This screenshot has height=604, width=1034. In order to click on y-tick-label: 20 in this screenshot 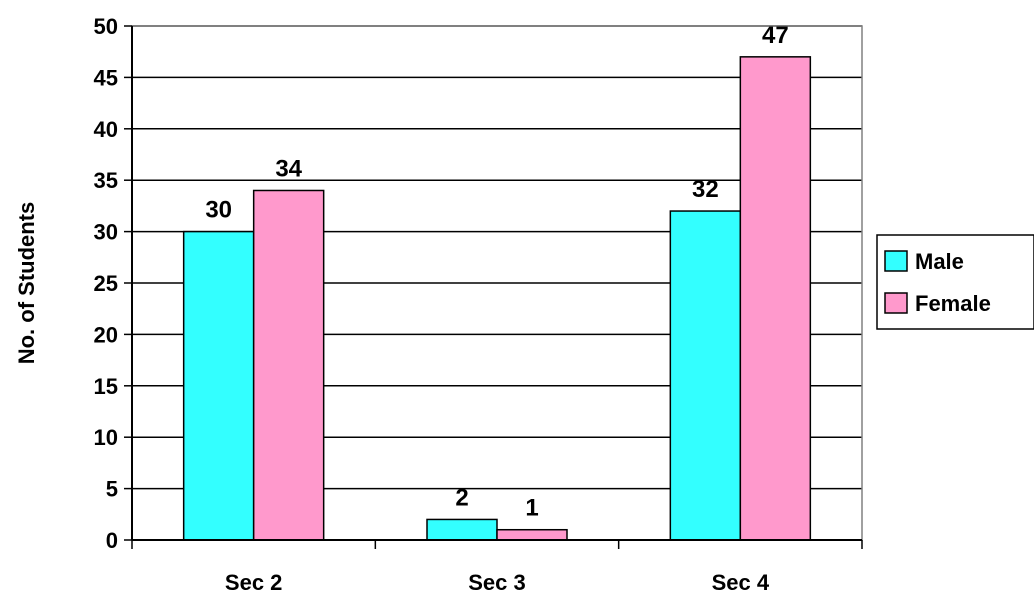, I will do `click(106, 334)`.